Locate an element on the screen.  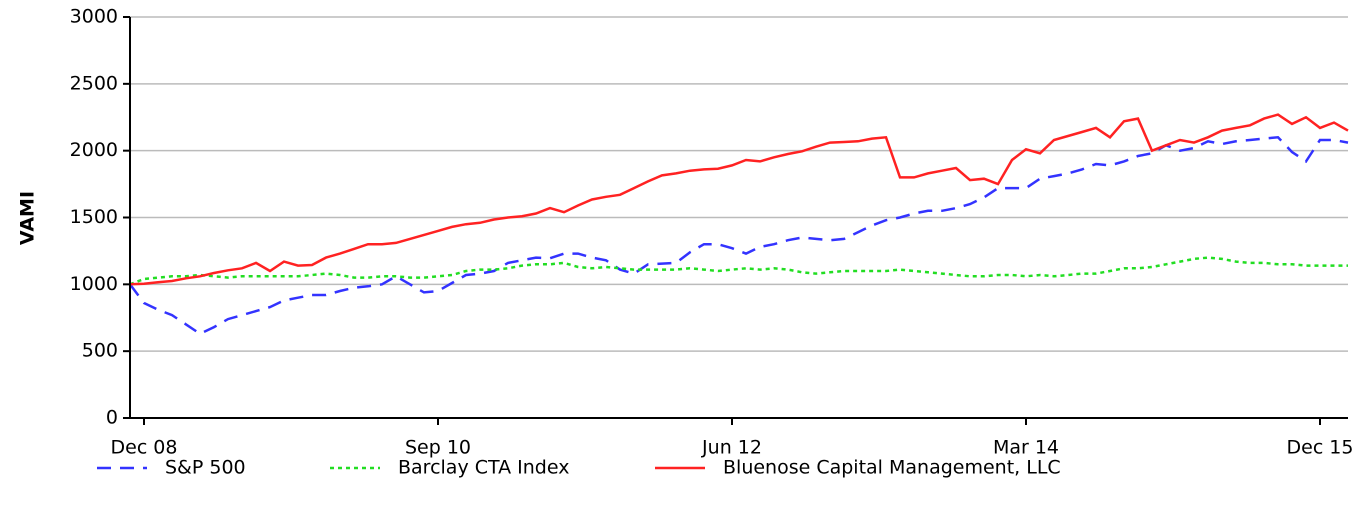
y-tick-label: 0 is located at coordinates (112, 418).